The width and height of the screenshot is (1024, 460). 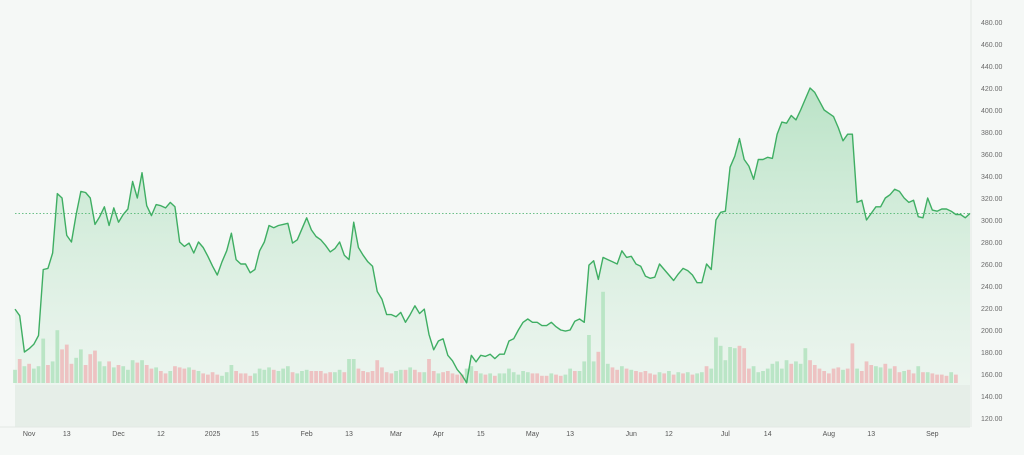 I want to click on y-tick-label: 480.00, so click(x=992, y=23).